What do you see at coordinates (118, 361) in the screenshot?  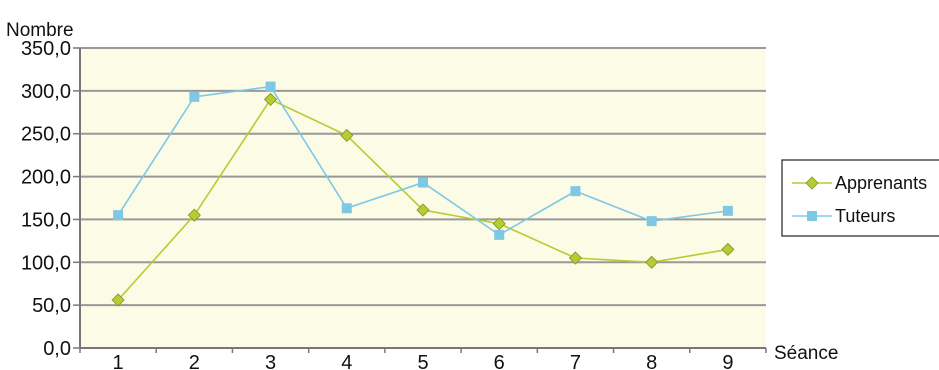 I see `x-tick-label: 1` at bounding box center [118, 361].